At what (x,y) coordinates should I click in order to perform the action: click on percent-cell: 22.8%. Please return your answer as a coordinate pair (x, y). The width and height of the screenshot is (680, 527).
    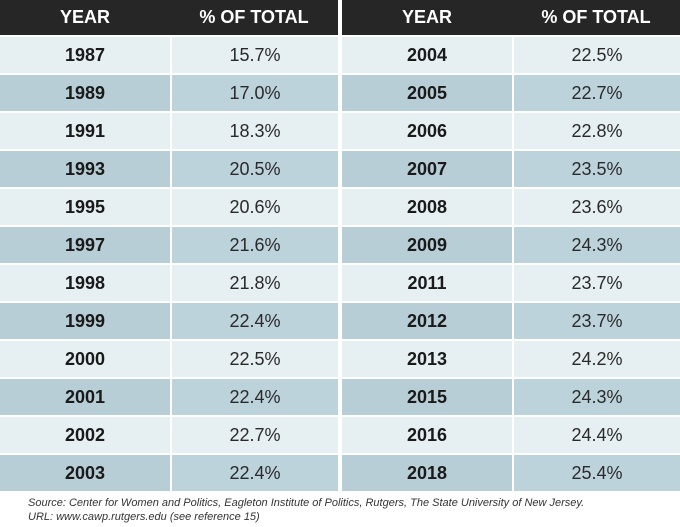
    Looking at the image, I should click on (596, 131).